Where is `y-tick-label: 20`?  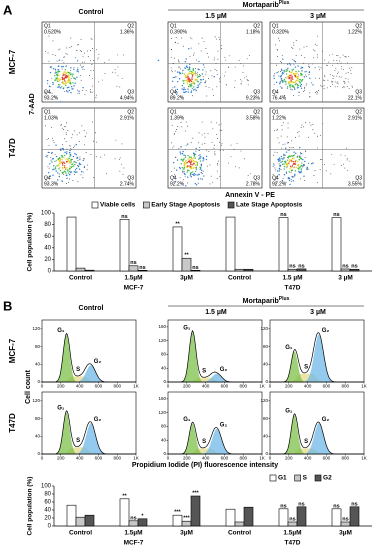 y-tick-label: 20 is located at coordinates (47, 260).